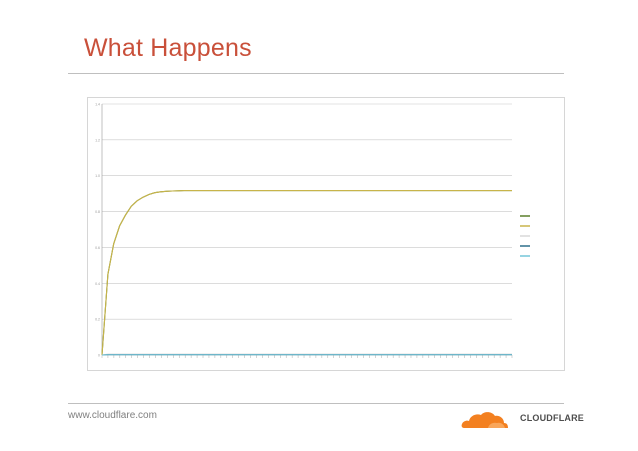 This screenshot has height=451, width=638. What do you see at coordinates (97, 105) in the screenshot?
I see `y-tick-label: 1.4` at bounding box center [97, 105].